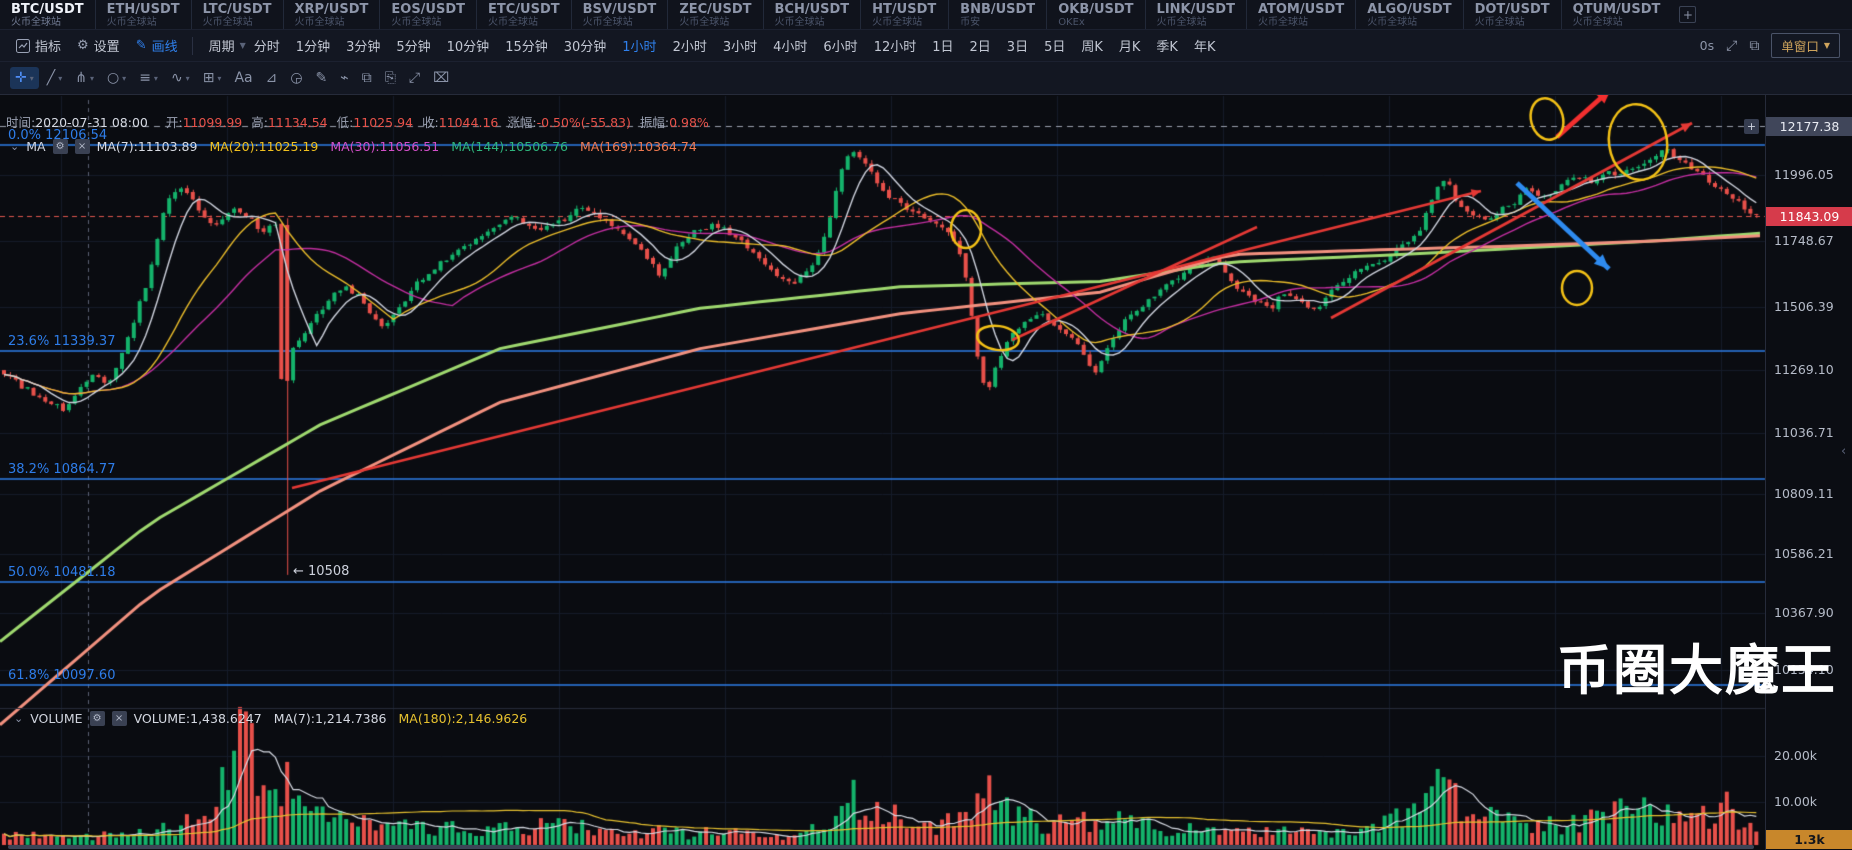 Image resolution: width=1852 pixels, height=850 pixels. What do you see at coordinates (296, 78) in the screenshot?
I see `protractor-tool: ◶` at bounding box center [296, 78].